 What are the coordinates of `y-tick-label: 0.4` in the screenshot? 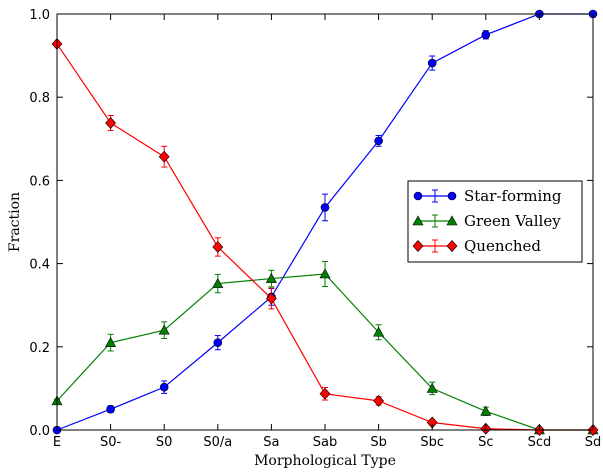 It's located at (39, 265).